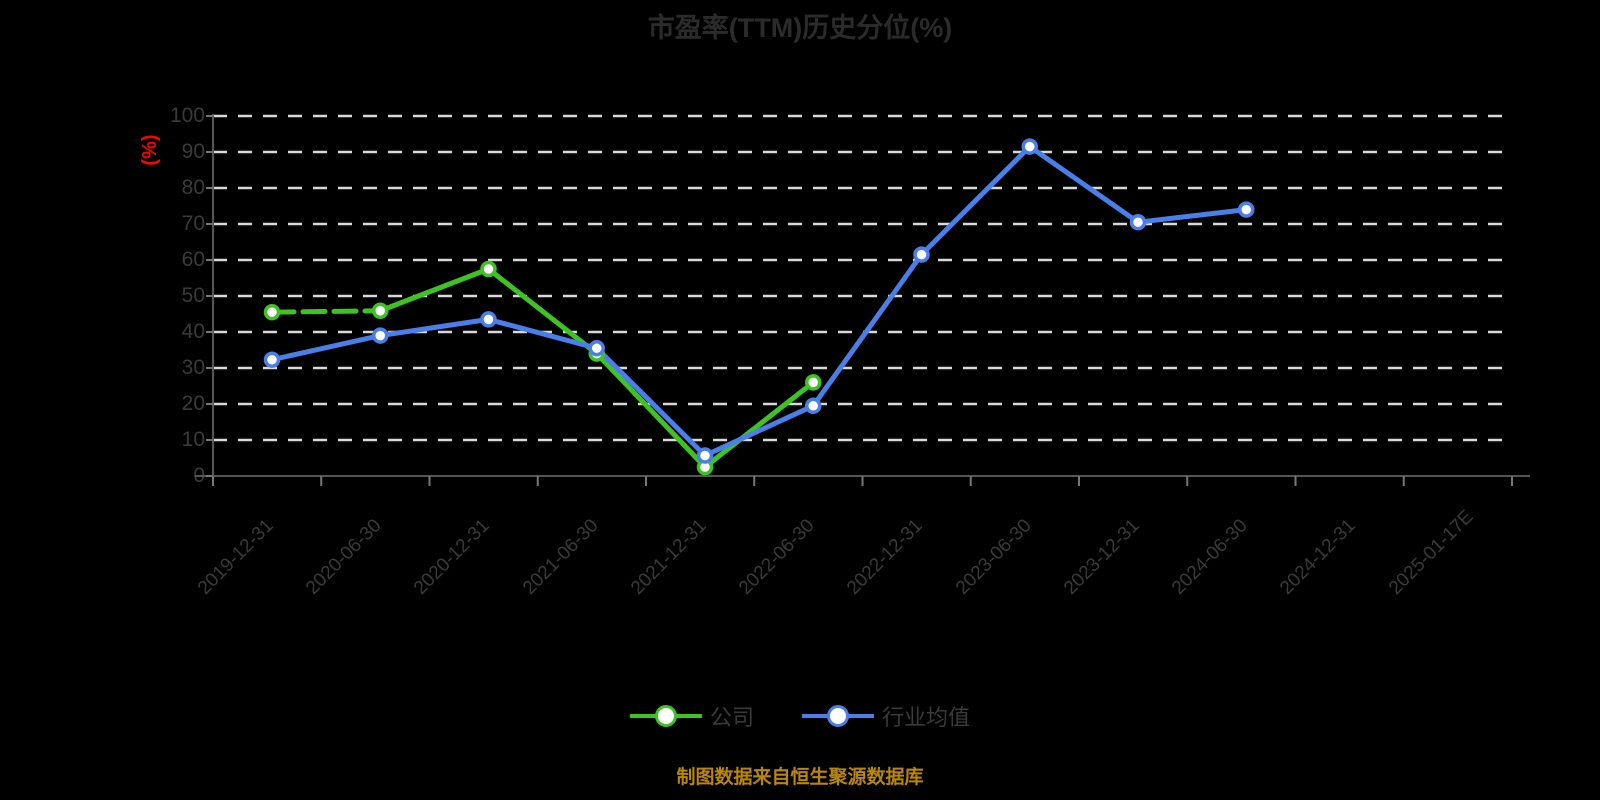 Image resolution: width=1600 pixels, height=800 pixels. I want to click on legend-item-industry-average: 行业均值, so click(886, 716).